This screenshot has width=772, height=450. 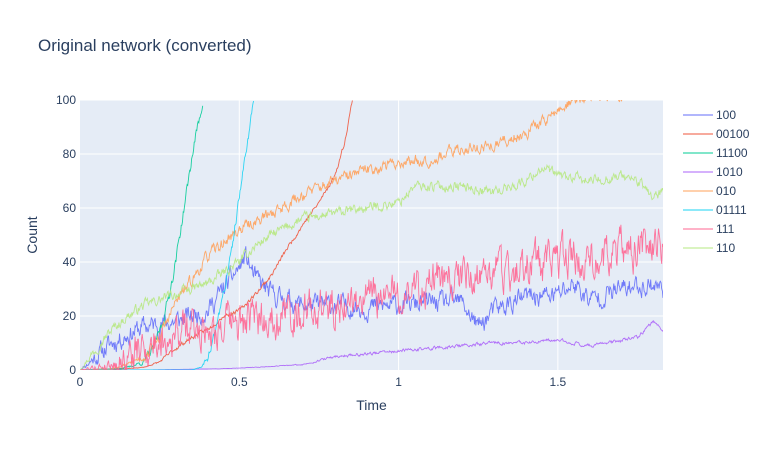 What do you see at coordinates (732, 153) in the screenshot?
I see `legend-label: 11100` at bounding box center [732, 153].